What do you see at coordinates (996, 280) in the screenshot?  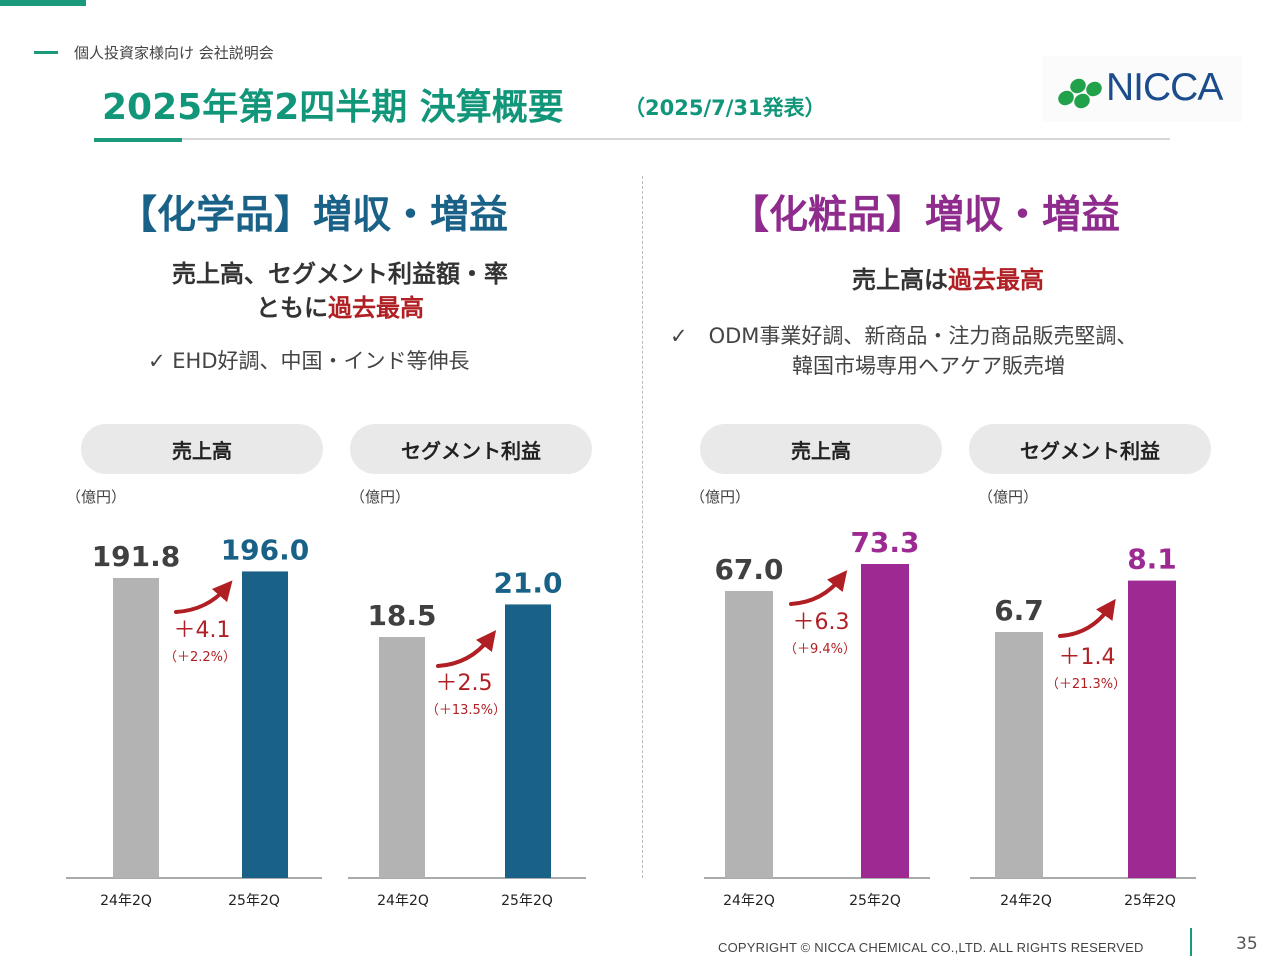 I see `cosmetics-record-highlight: 過去最高` at bounding box center [996, 280].